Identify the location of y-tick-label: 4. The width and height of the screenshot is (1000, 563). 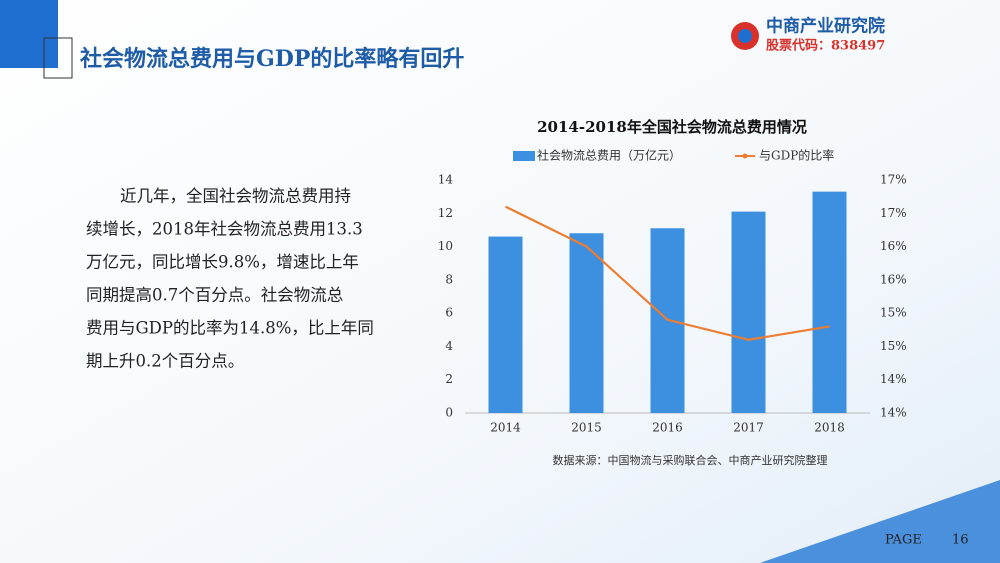
(449, 346).